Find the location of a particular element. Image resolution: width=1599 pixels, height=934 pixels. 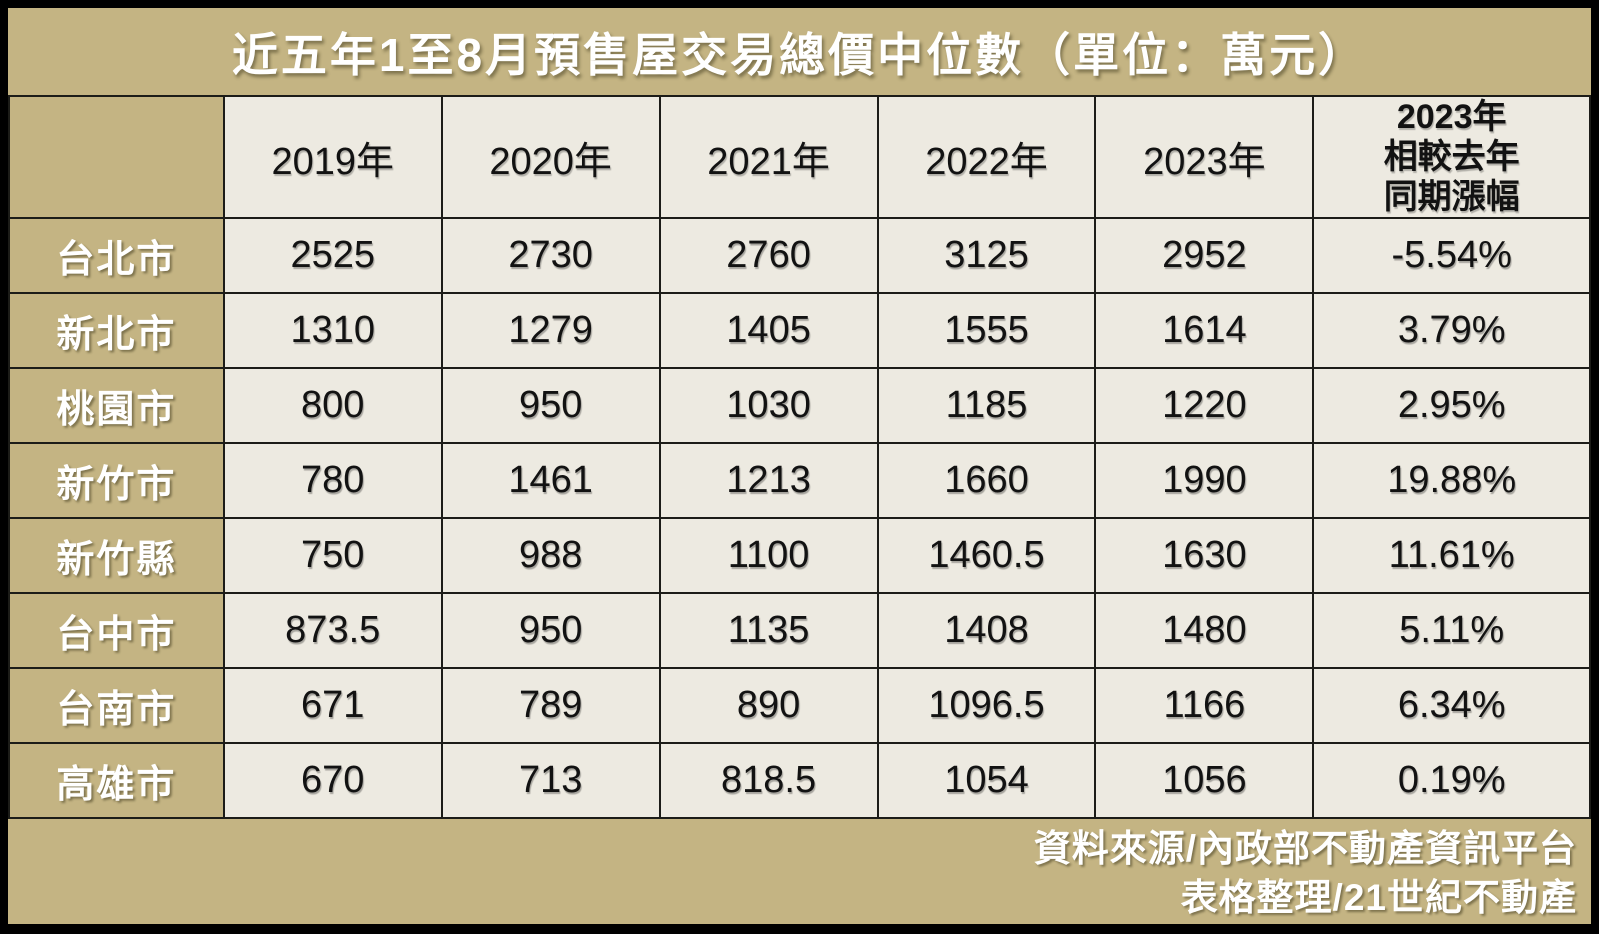

table-row-hsinchu-city: 新竹市 780 1461 1213 1660 1990 19.88% is located at coordinates (799, 481).